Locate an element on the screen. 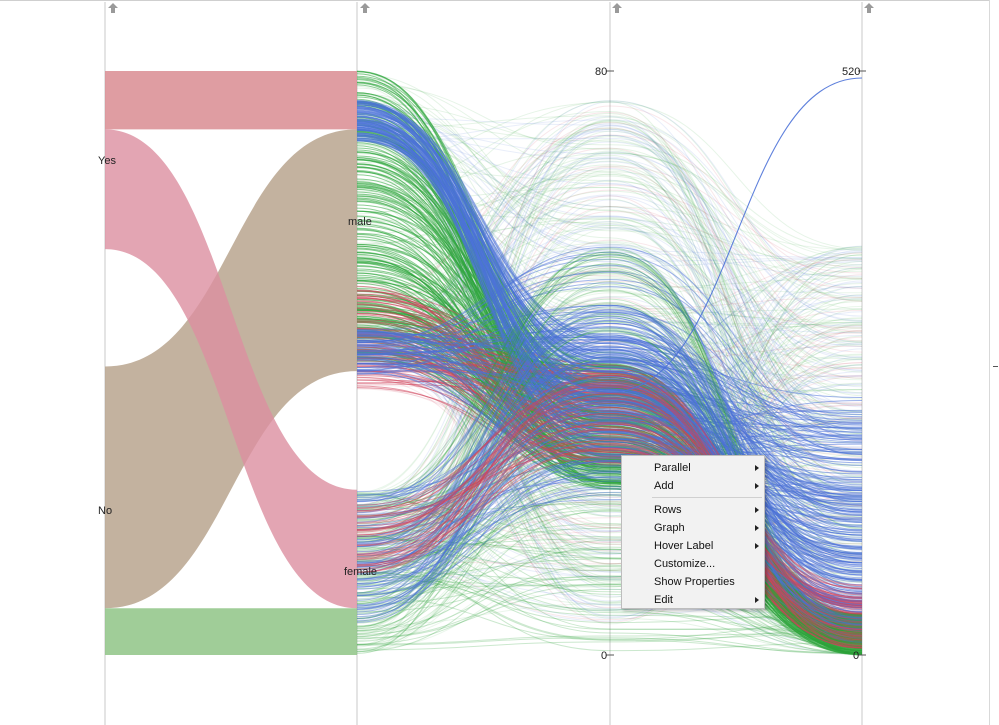 The width and height of the screenshot is (999, 725). menu-item-hover-label: Hover Label is located at coordinates (693, 546).